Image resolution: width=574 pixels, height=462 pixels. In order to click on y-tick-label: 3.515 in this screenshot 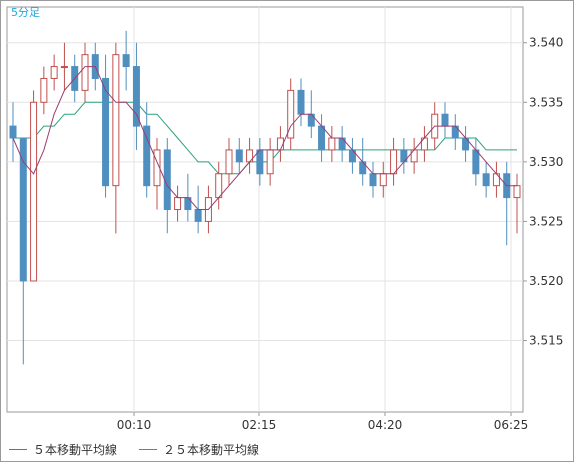, I will do `click(546, 341)`.